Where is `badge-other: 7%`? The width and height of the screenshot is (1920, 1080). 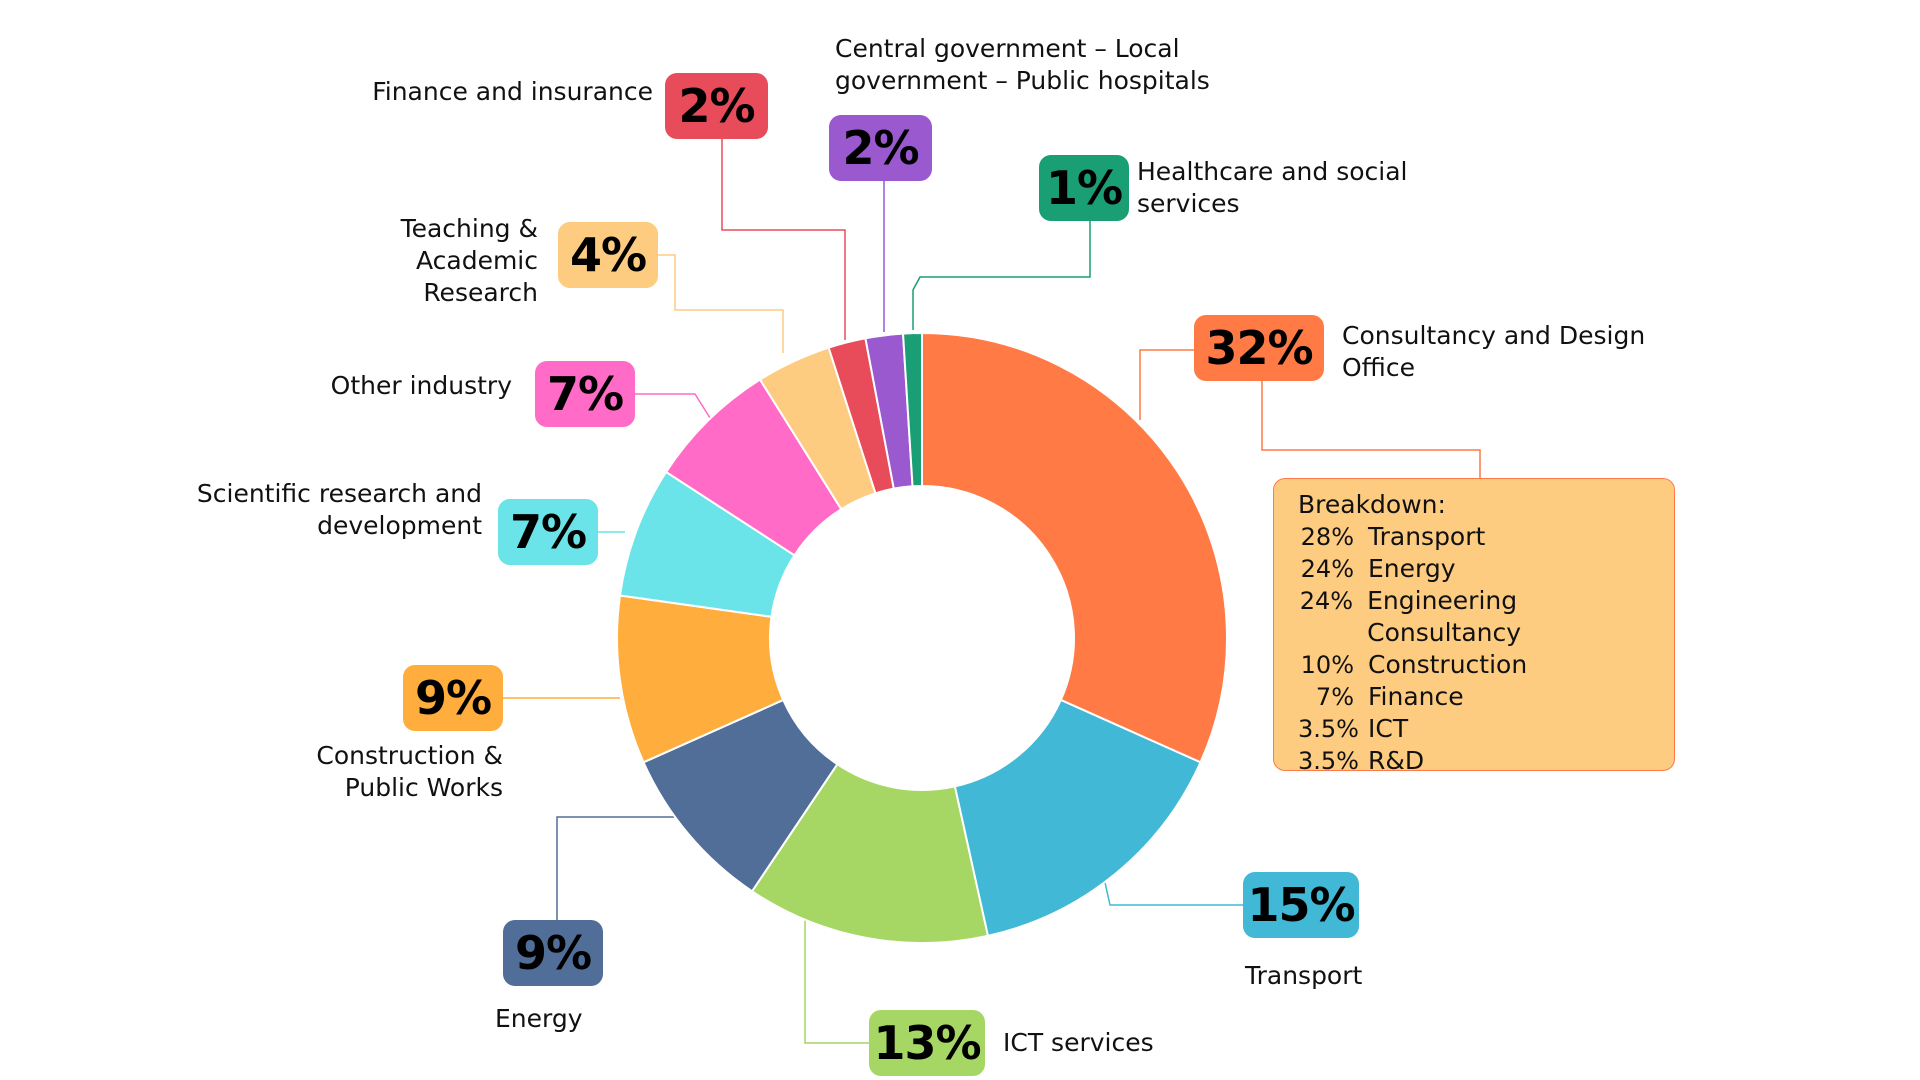
badge-other: 7% is located at coordinates (585, 394).